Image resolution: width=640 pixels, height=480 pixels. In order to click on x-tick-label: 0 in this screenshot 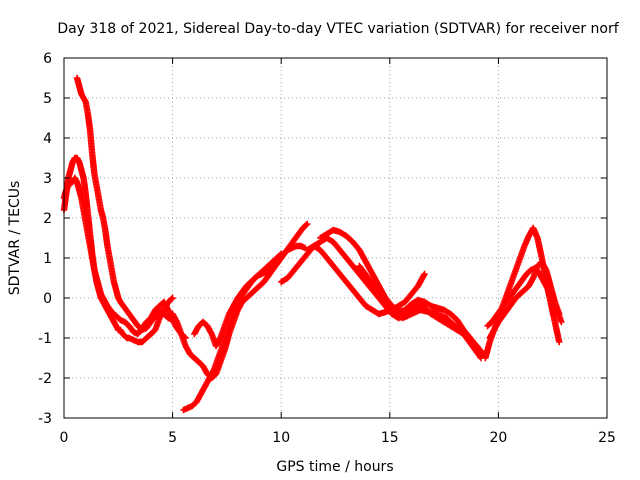, I will do `click(64, 438)`.